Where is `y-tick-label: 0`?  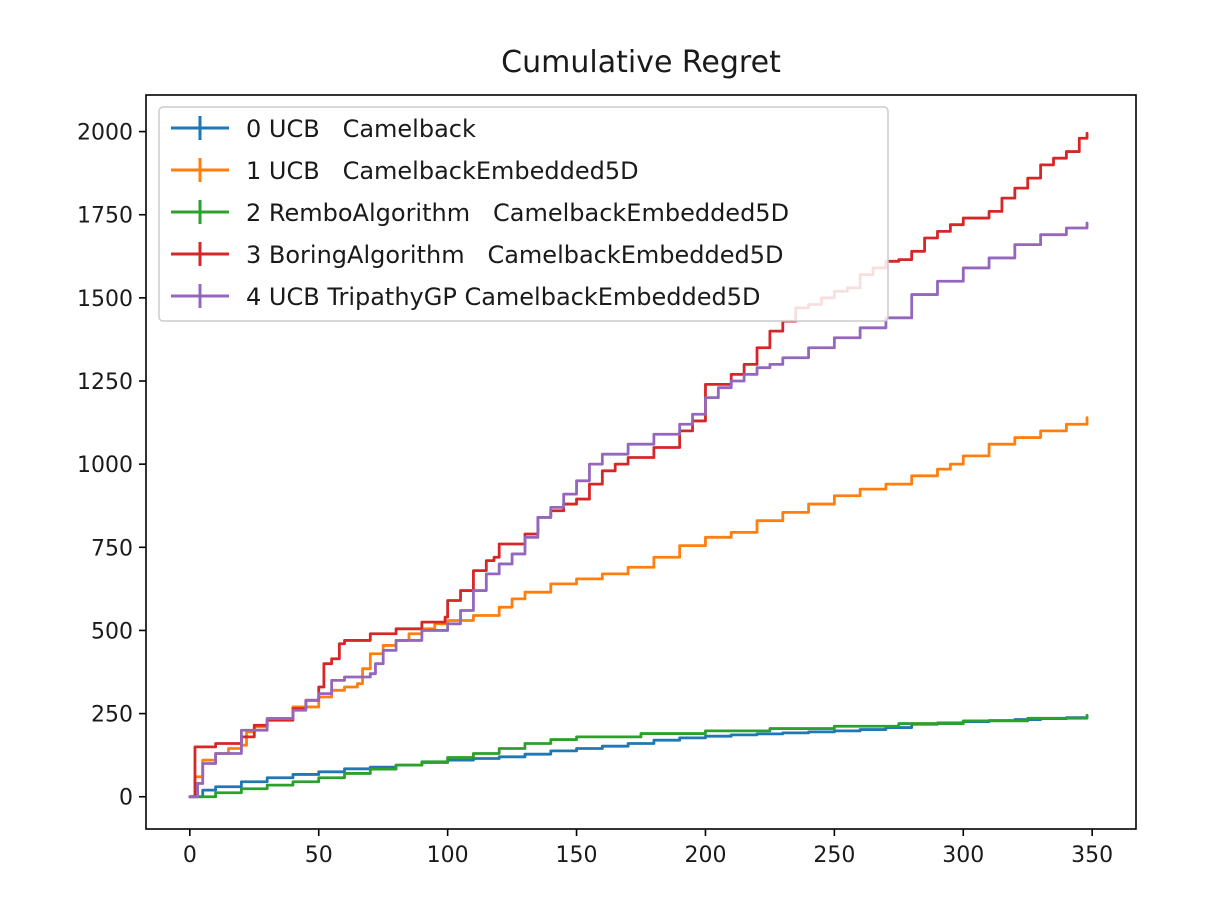 y-tick-label: 0 is located at coordinates (126, 798).